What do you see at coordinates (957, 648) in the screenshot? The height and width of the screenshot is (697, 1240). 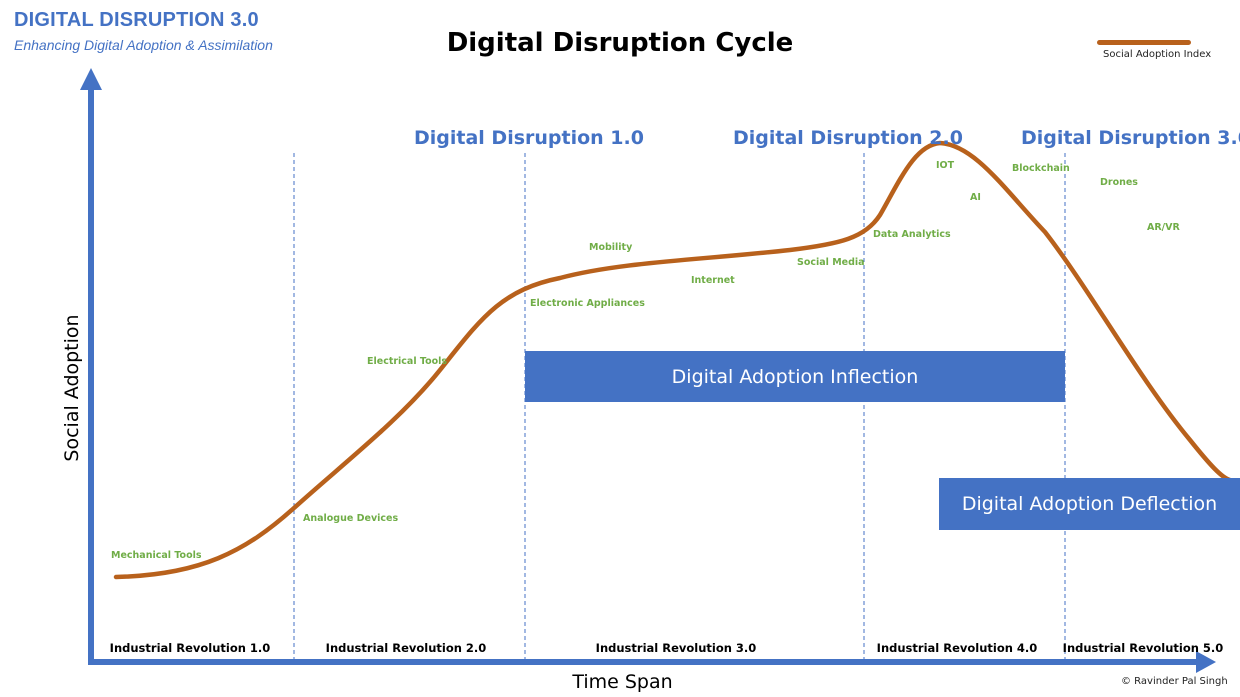 I see `revolution-label-4: Industrial Revolution 4.0` at bounding box center [957, 648].